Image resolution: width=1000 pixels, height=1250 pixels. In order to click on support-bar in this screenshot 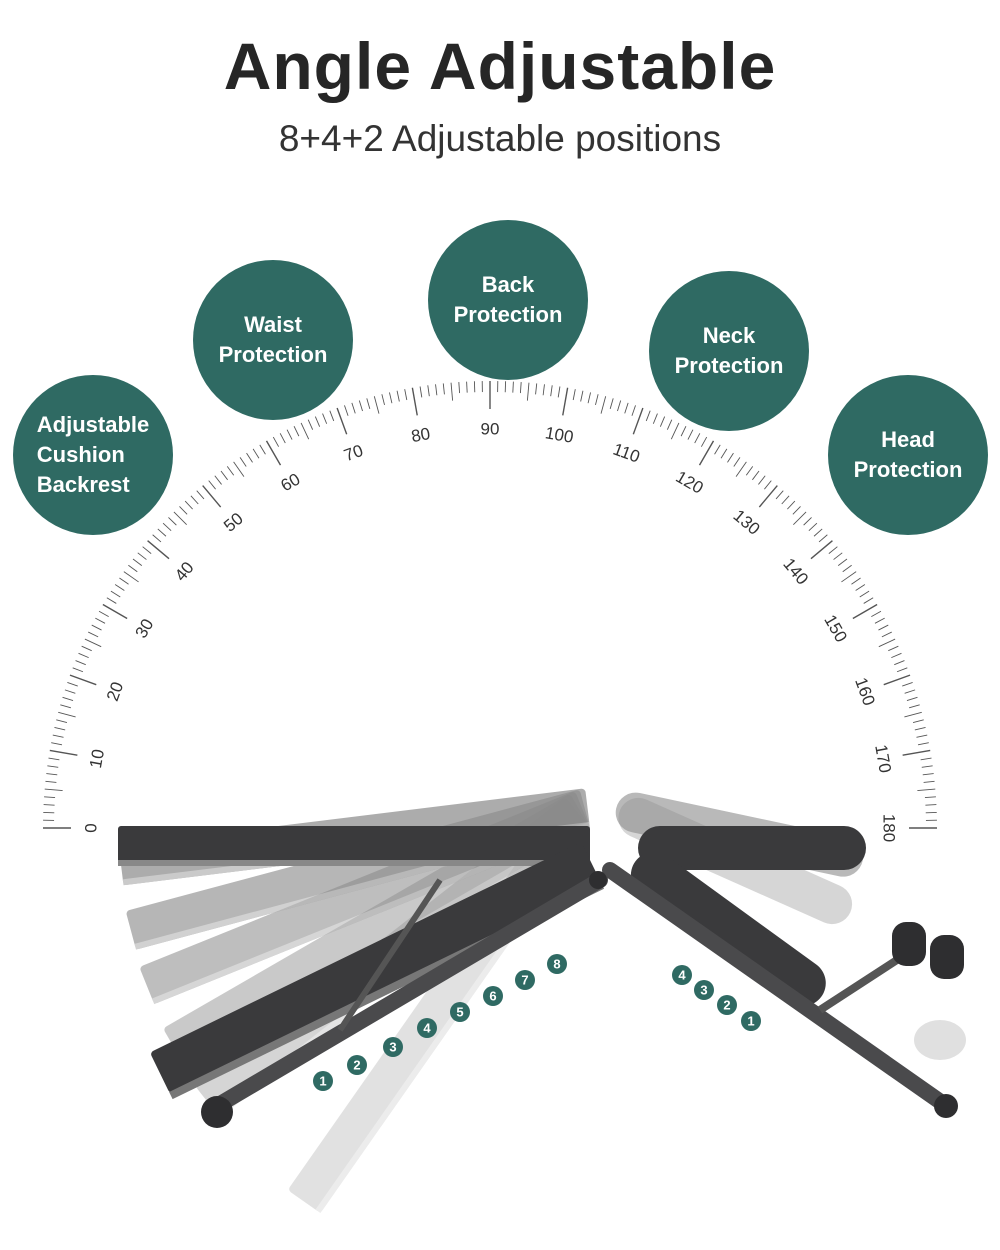, I will do `click(390, 955)`.